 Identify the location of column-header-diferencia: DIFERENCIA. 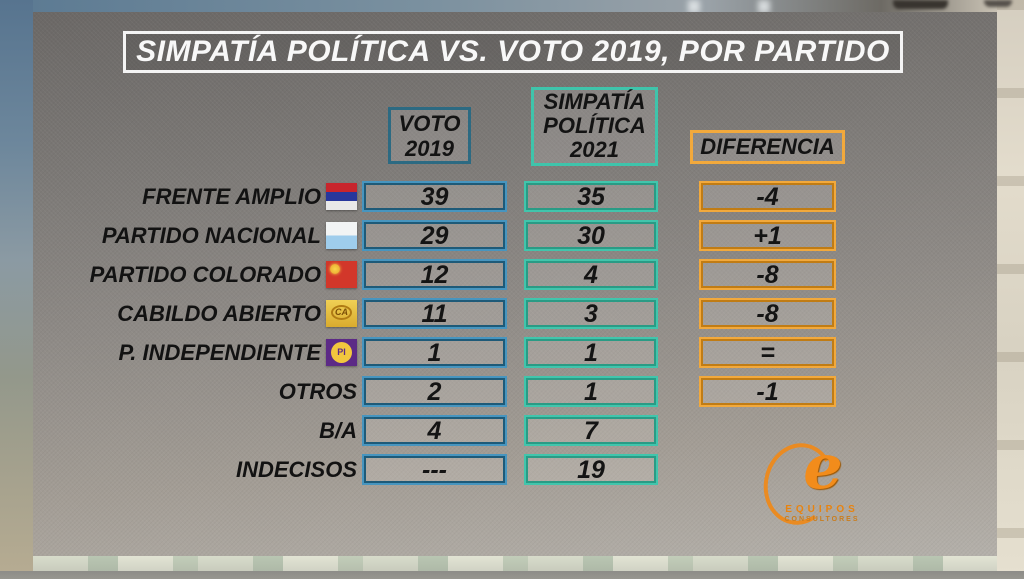
(767, 147).